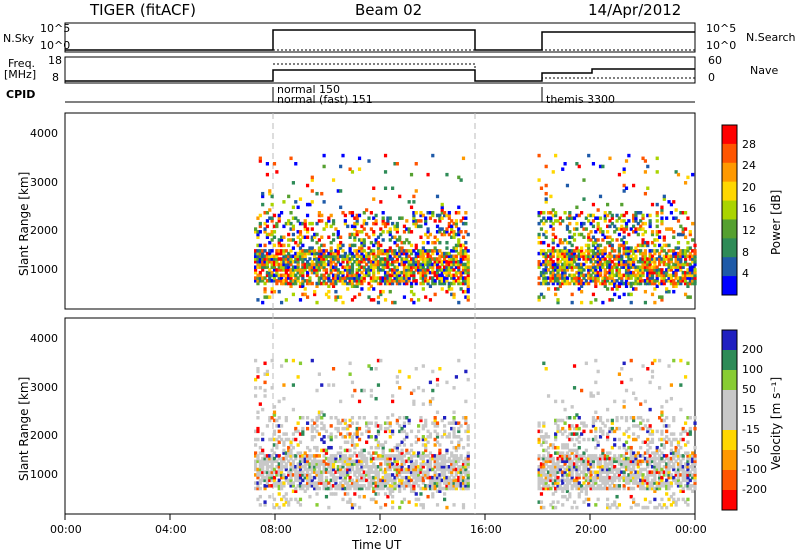 The height and width of the screenshot is (554, 800). I want to click on radar-title: TIGER (fitACF), so click(143, 10).